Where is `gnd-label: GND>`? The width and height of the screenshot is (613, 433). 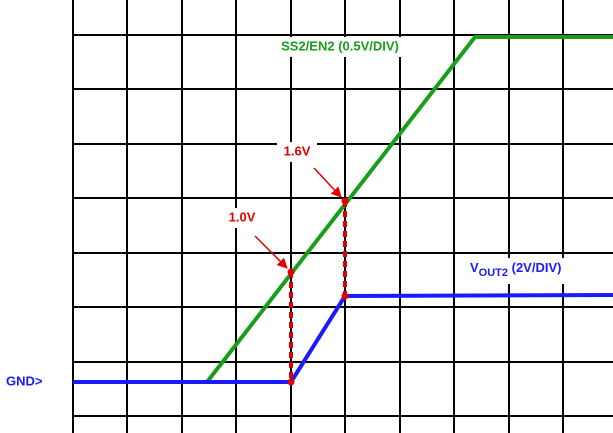 gnd-label: GND> is located at coordinates (24, 380).